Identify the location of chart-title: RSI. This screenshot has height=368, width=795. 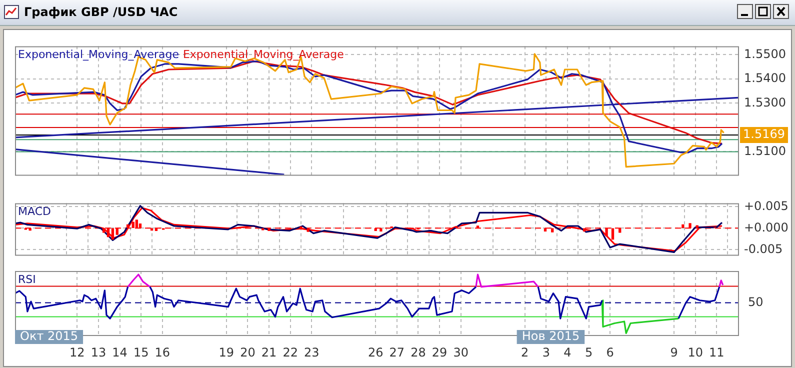
(27, 279).